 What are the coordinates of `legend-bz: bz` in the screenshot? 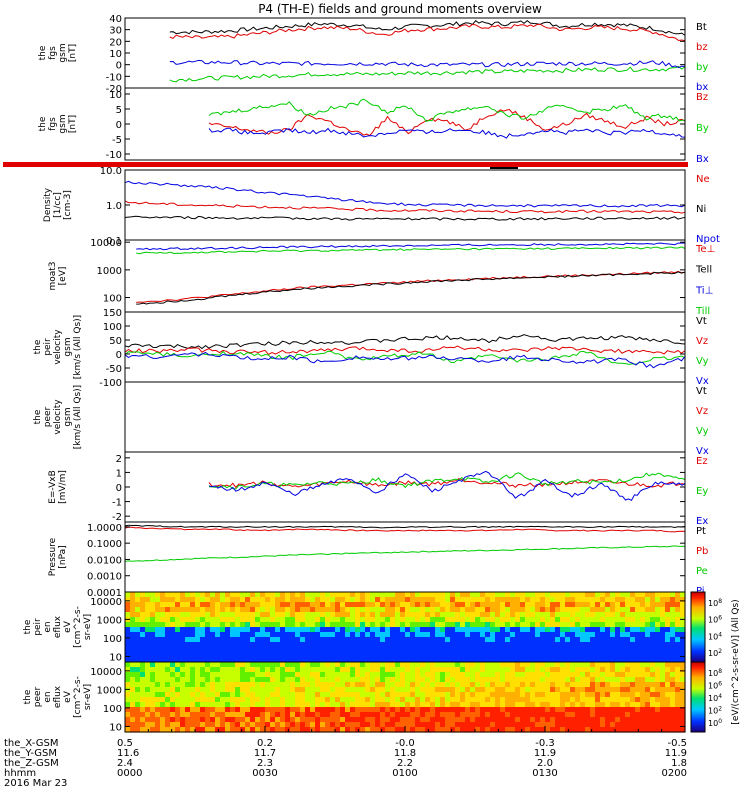 It's located at (702, 47).